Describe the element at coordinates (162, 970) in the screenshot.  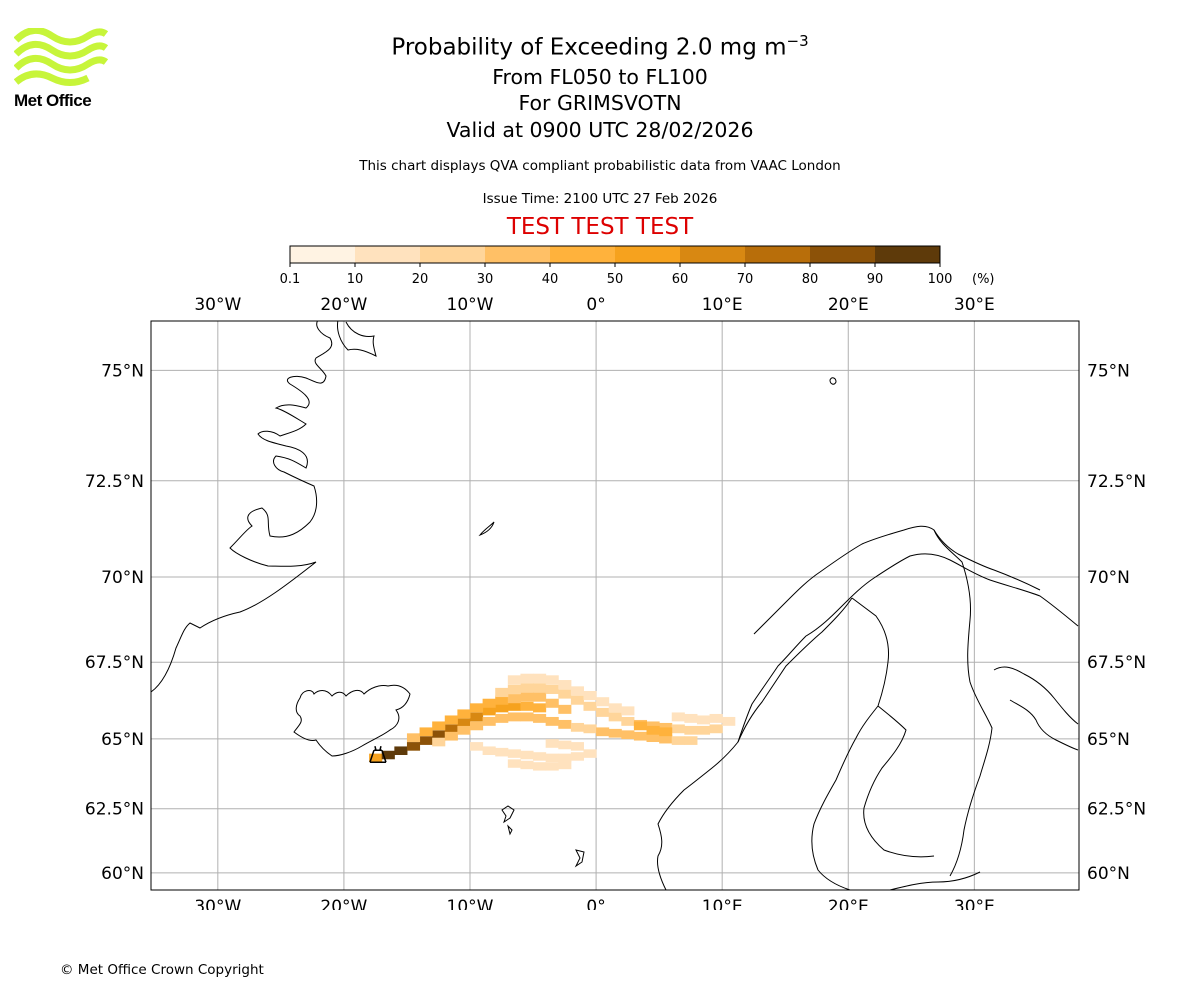
I see `copyright: © Met Office Crown Copyright` at that location.